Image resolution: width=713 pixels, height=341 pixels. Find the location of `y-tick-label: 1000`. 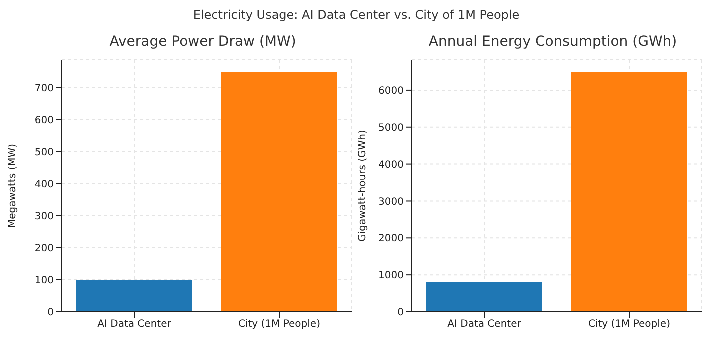

y-tick-label: 1000 is located at coordinates (391, 276).